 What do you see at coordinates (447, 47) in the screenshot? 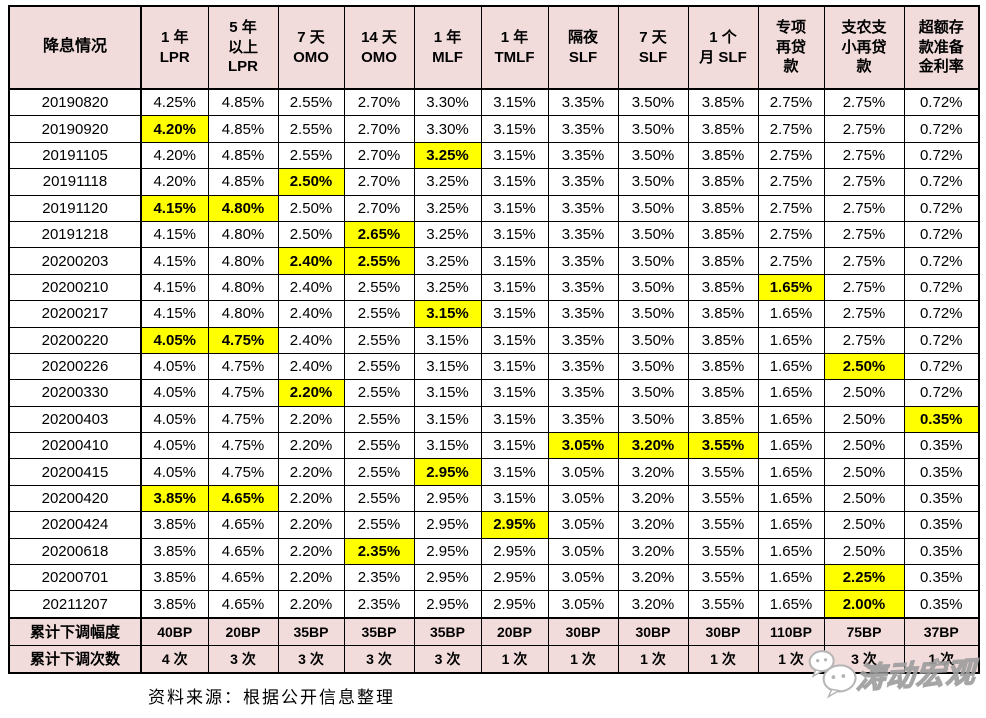
I see `column-header-mlf-1y: 1 年 MLF` at bounding box center [447, 47].